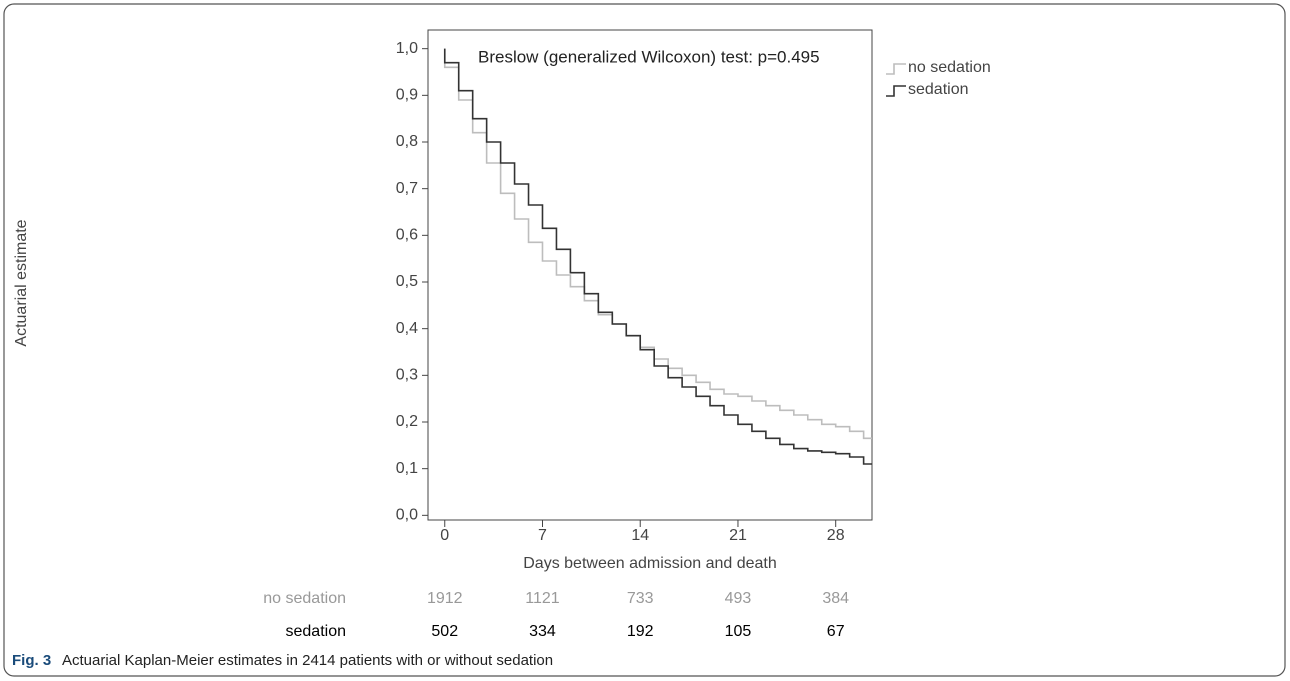 This screenshot has width=1290, height=681. What do you see at coordinates (407, 421) in the screenshot?
I see `y-tick-label: 0,2` at bounding box center [407, 421].